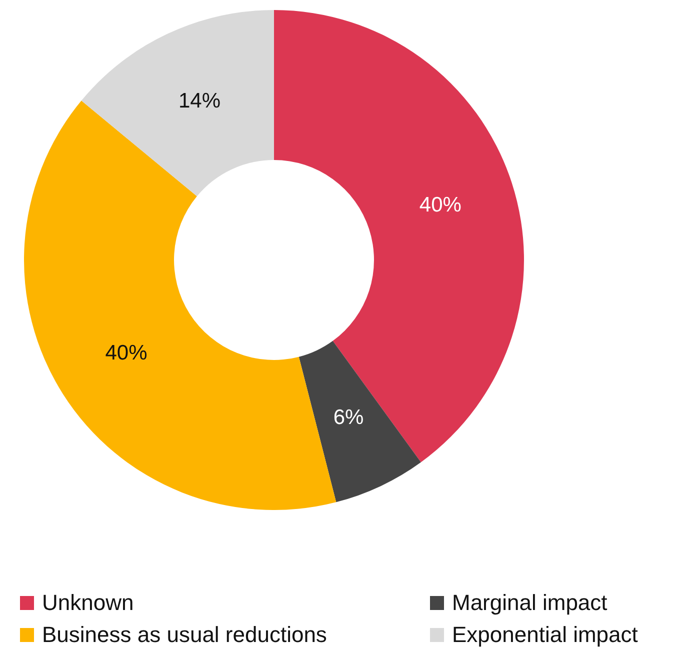 Image resolution: width=698 pixels, height=662 pixels. What do you see at coordinates (199, 100) in the screenshot?
I see `data-label: 14%` at bounding box center [199, 100].